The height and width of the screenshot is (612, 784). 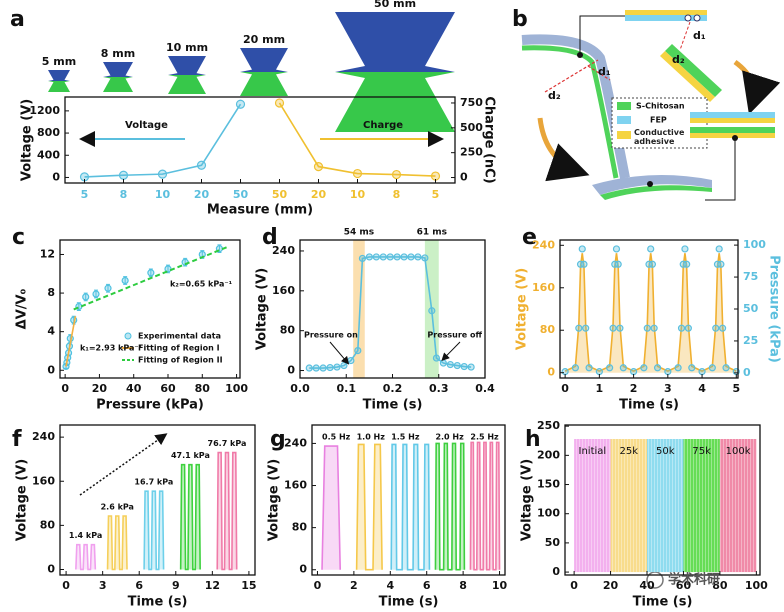 What do you see at coordinates (548, 513) in the screenshot?
I see `y-tick-label: 100` at bounding box center [548, 513].